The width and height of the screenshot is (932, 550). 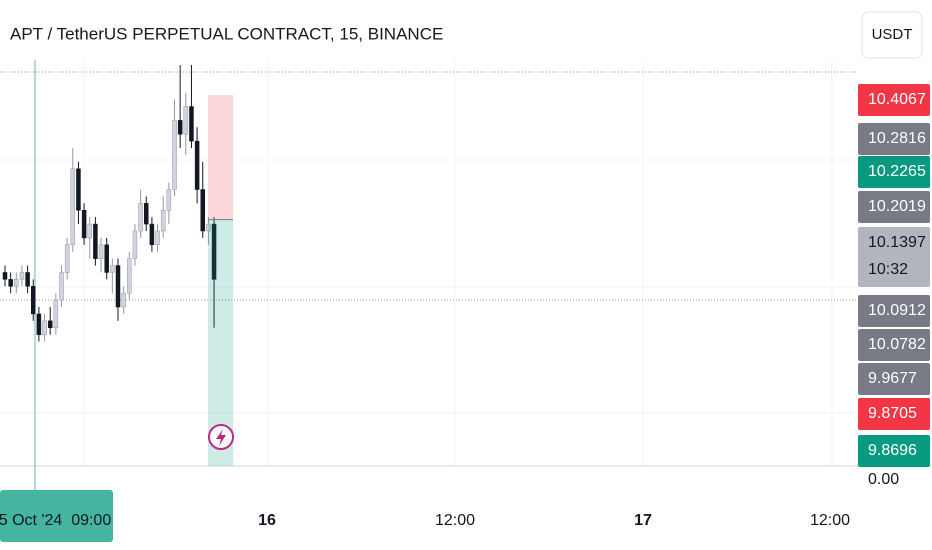 I want to click on price-label: 10.2816, so click(x=897, y=138).